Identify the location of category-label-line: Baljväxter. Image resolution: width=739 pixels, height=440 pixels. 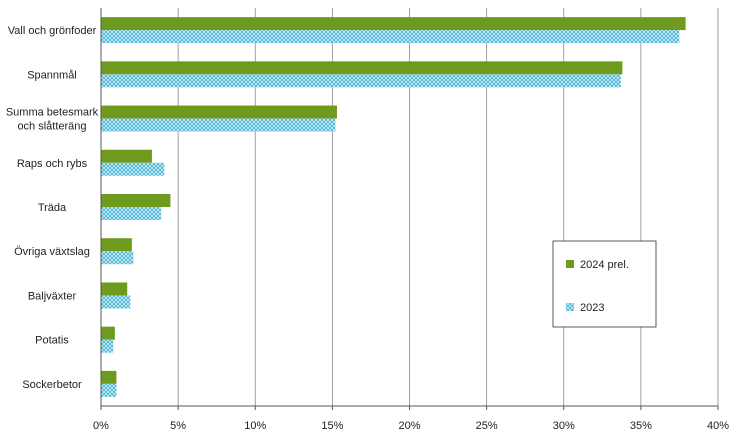
(52, 296).